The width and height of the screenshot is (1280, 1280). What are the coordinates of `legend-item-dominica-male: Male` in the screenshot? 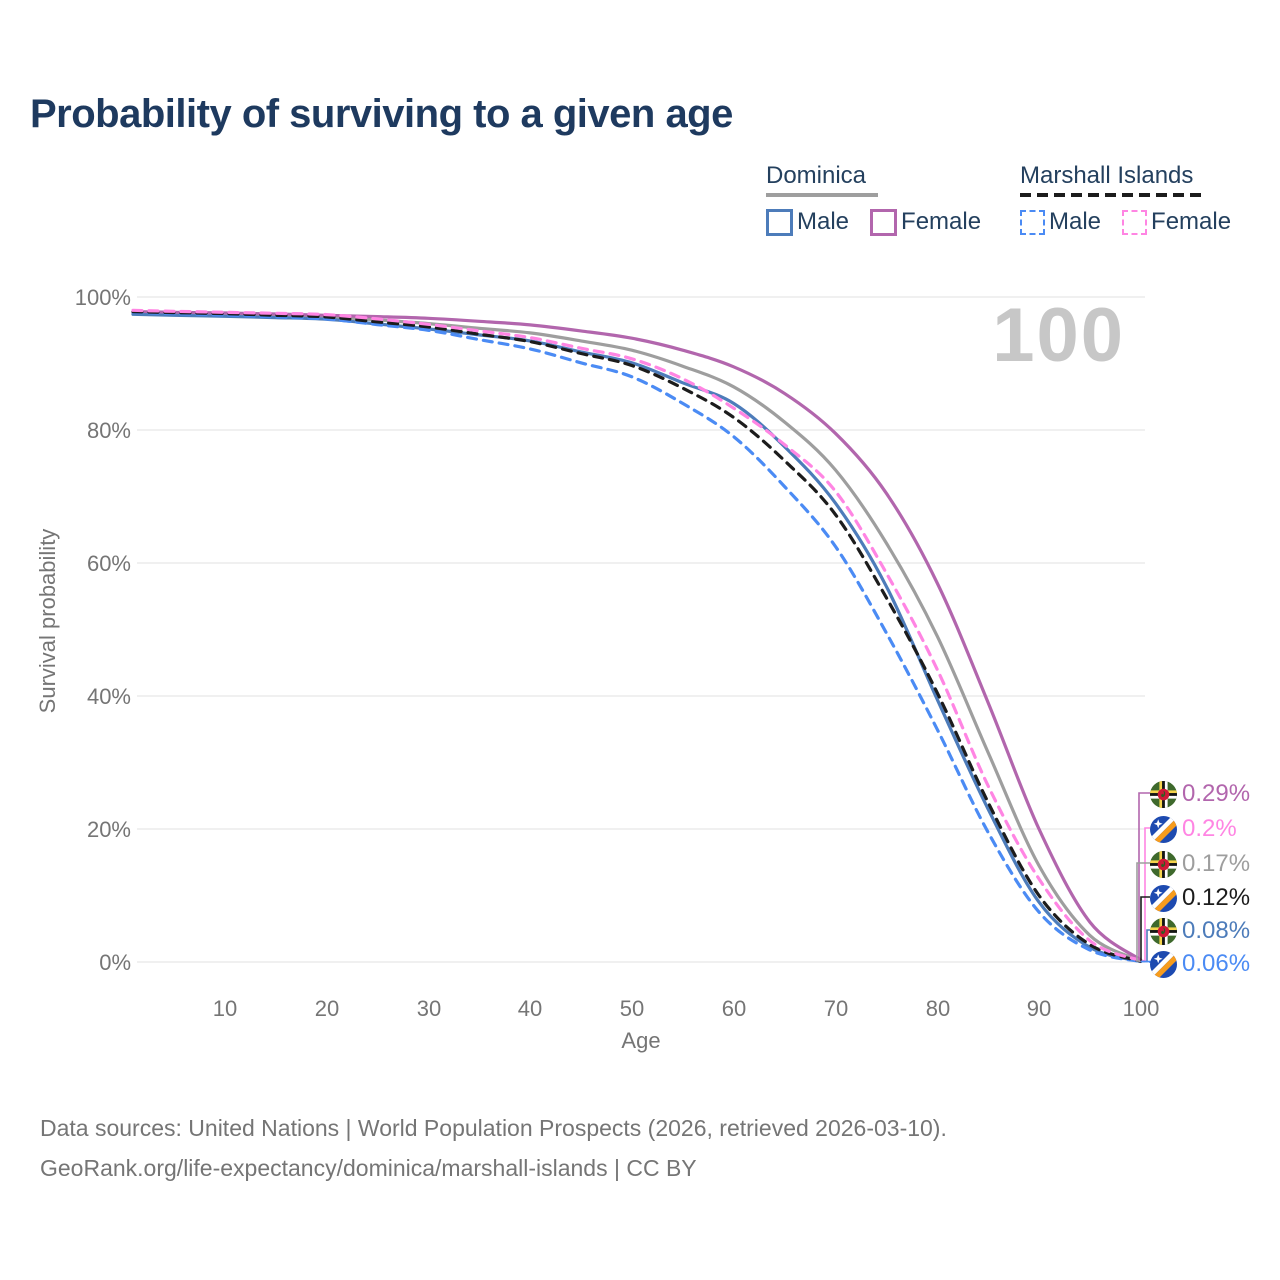 It's located at (807, 222).